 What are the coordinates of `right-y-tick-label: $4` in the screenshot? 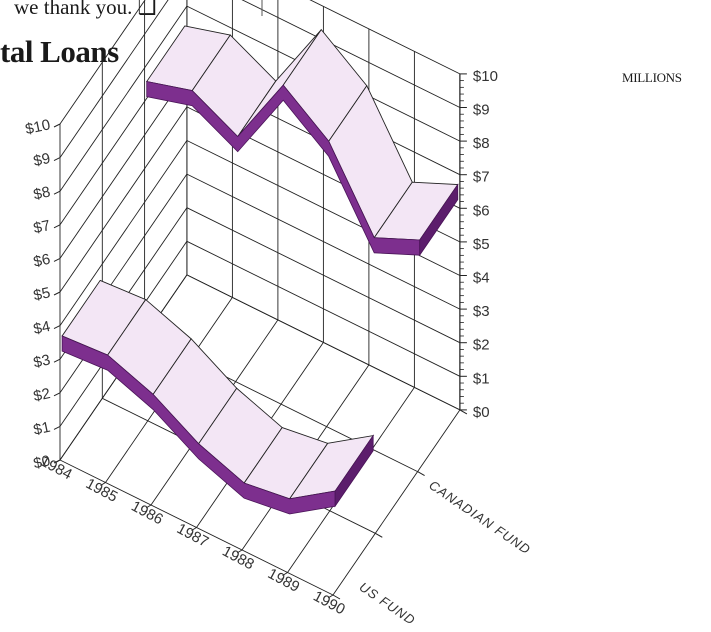 It's located at (481, 278).